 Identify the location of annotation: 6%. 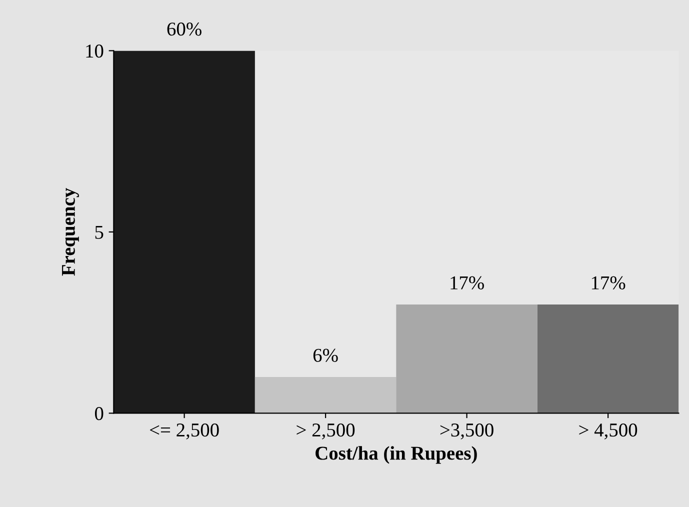
(325, 355).